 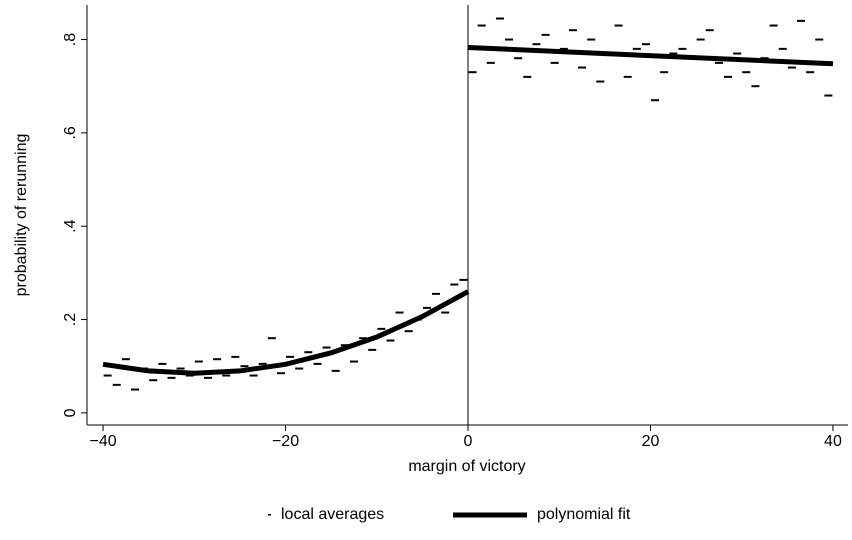 I want to click on legend-label: local averages, so click(x=332, y=514).